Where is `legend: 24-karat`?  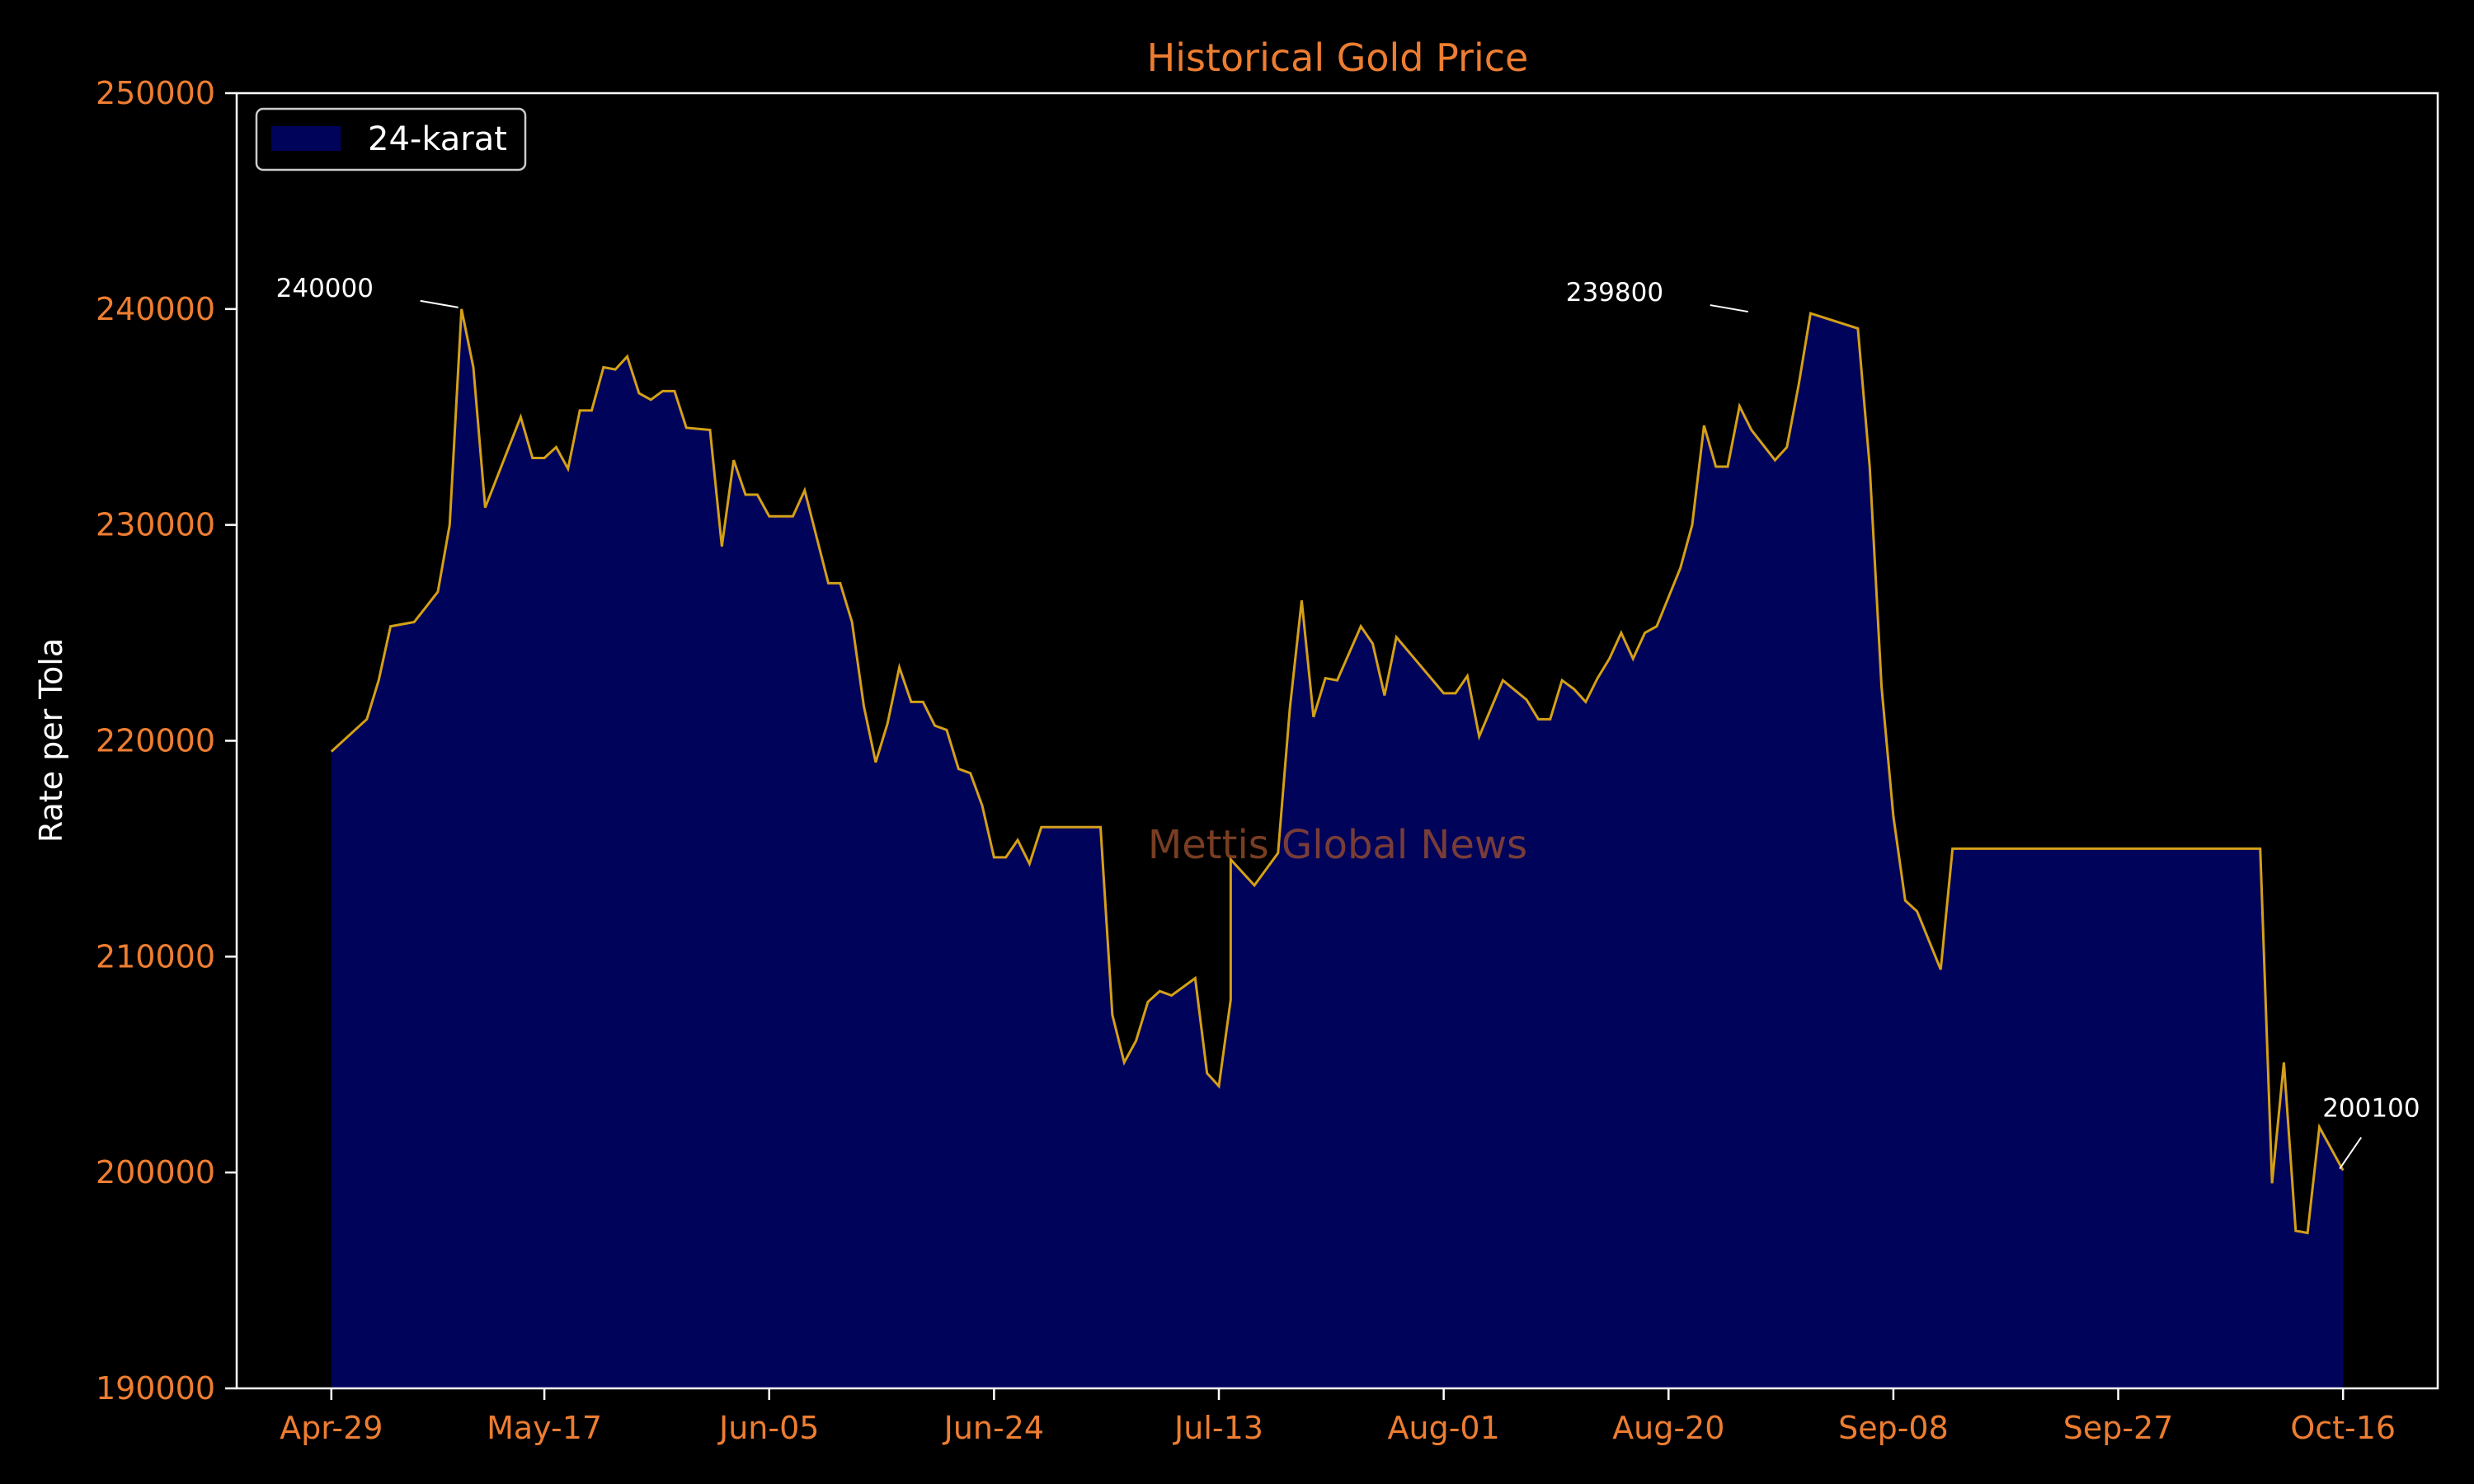 legend: 24-karat is located at coordinates (391, 139).